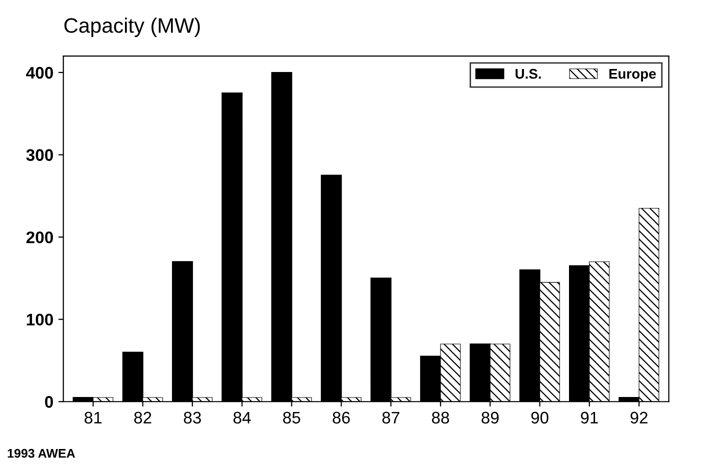 This screenshot has height=467, width=704. I want to click on x-tick-label: 91, so click(589, 418).